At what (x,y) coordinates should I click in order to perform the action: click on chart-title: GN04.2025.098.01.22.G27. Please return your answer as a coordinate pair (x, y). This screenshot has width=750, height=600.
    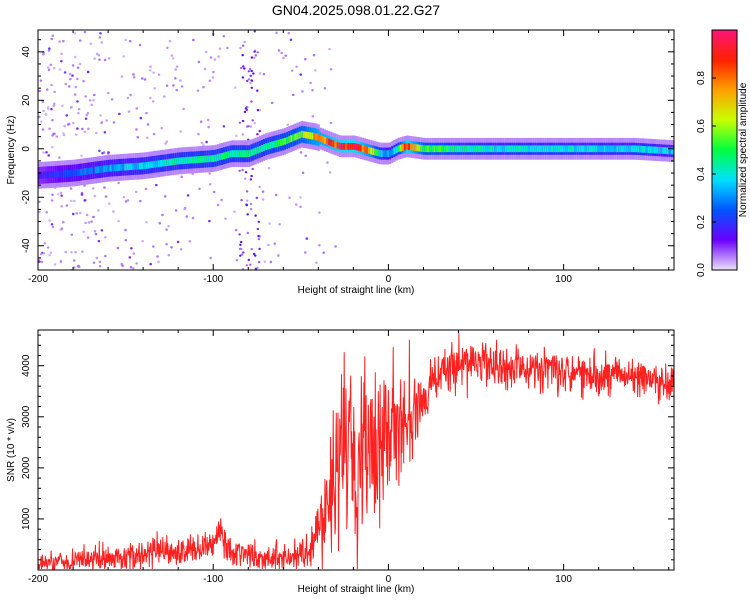
    Looking at the image, I should click on (356, 10).